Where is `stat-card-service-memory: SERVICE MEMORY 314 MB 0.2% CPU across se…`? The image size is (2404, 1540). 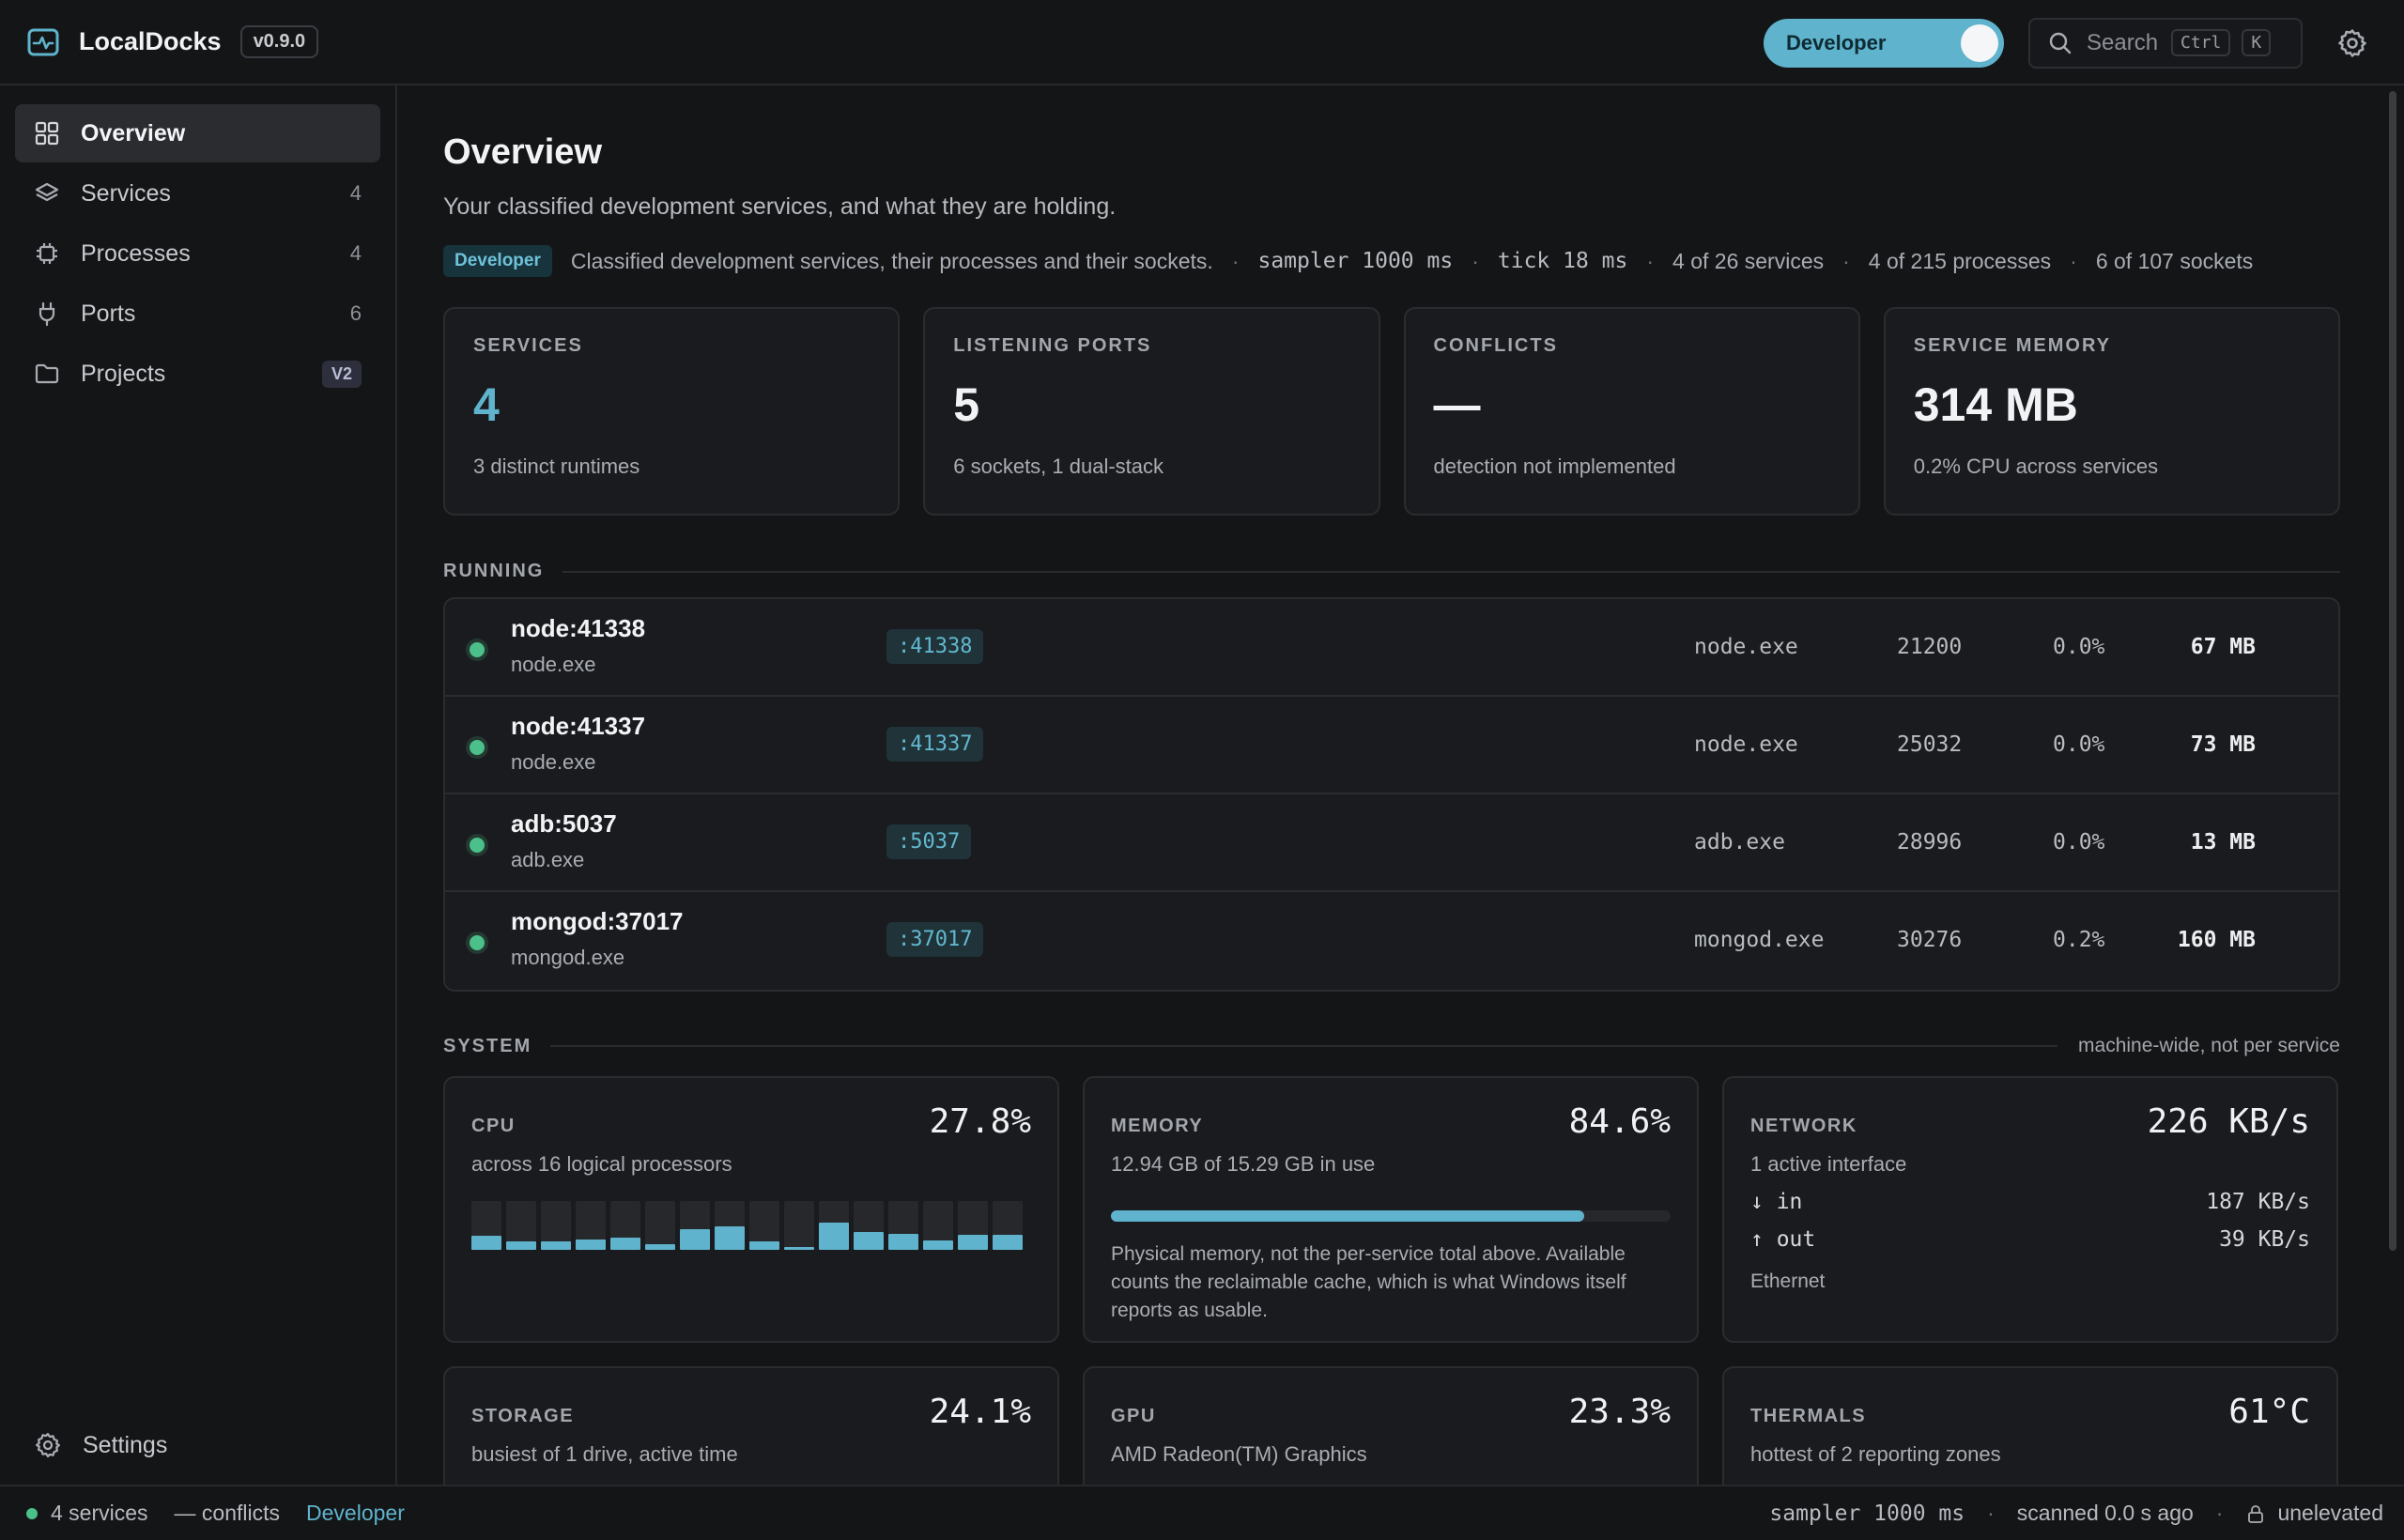
stat-card-service-memory: SERVICE MEMORY 314 MB 0.2% CPU across se… is located at coordinates (2111, 411).